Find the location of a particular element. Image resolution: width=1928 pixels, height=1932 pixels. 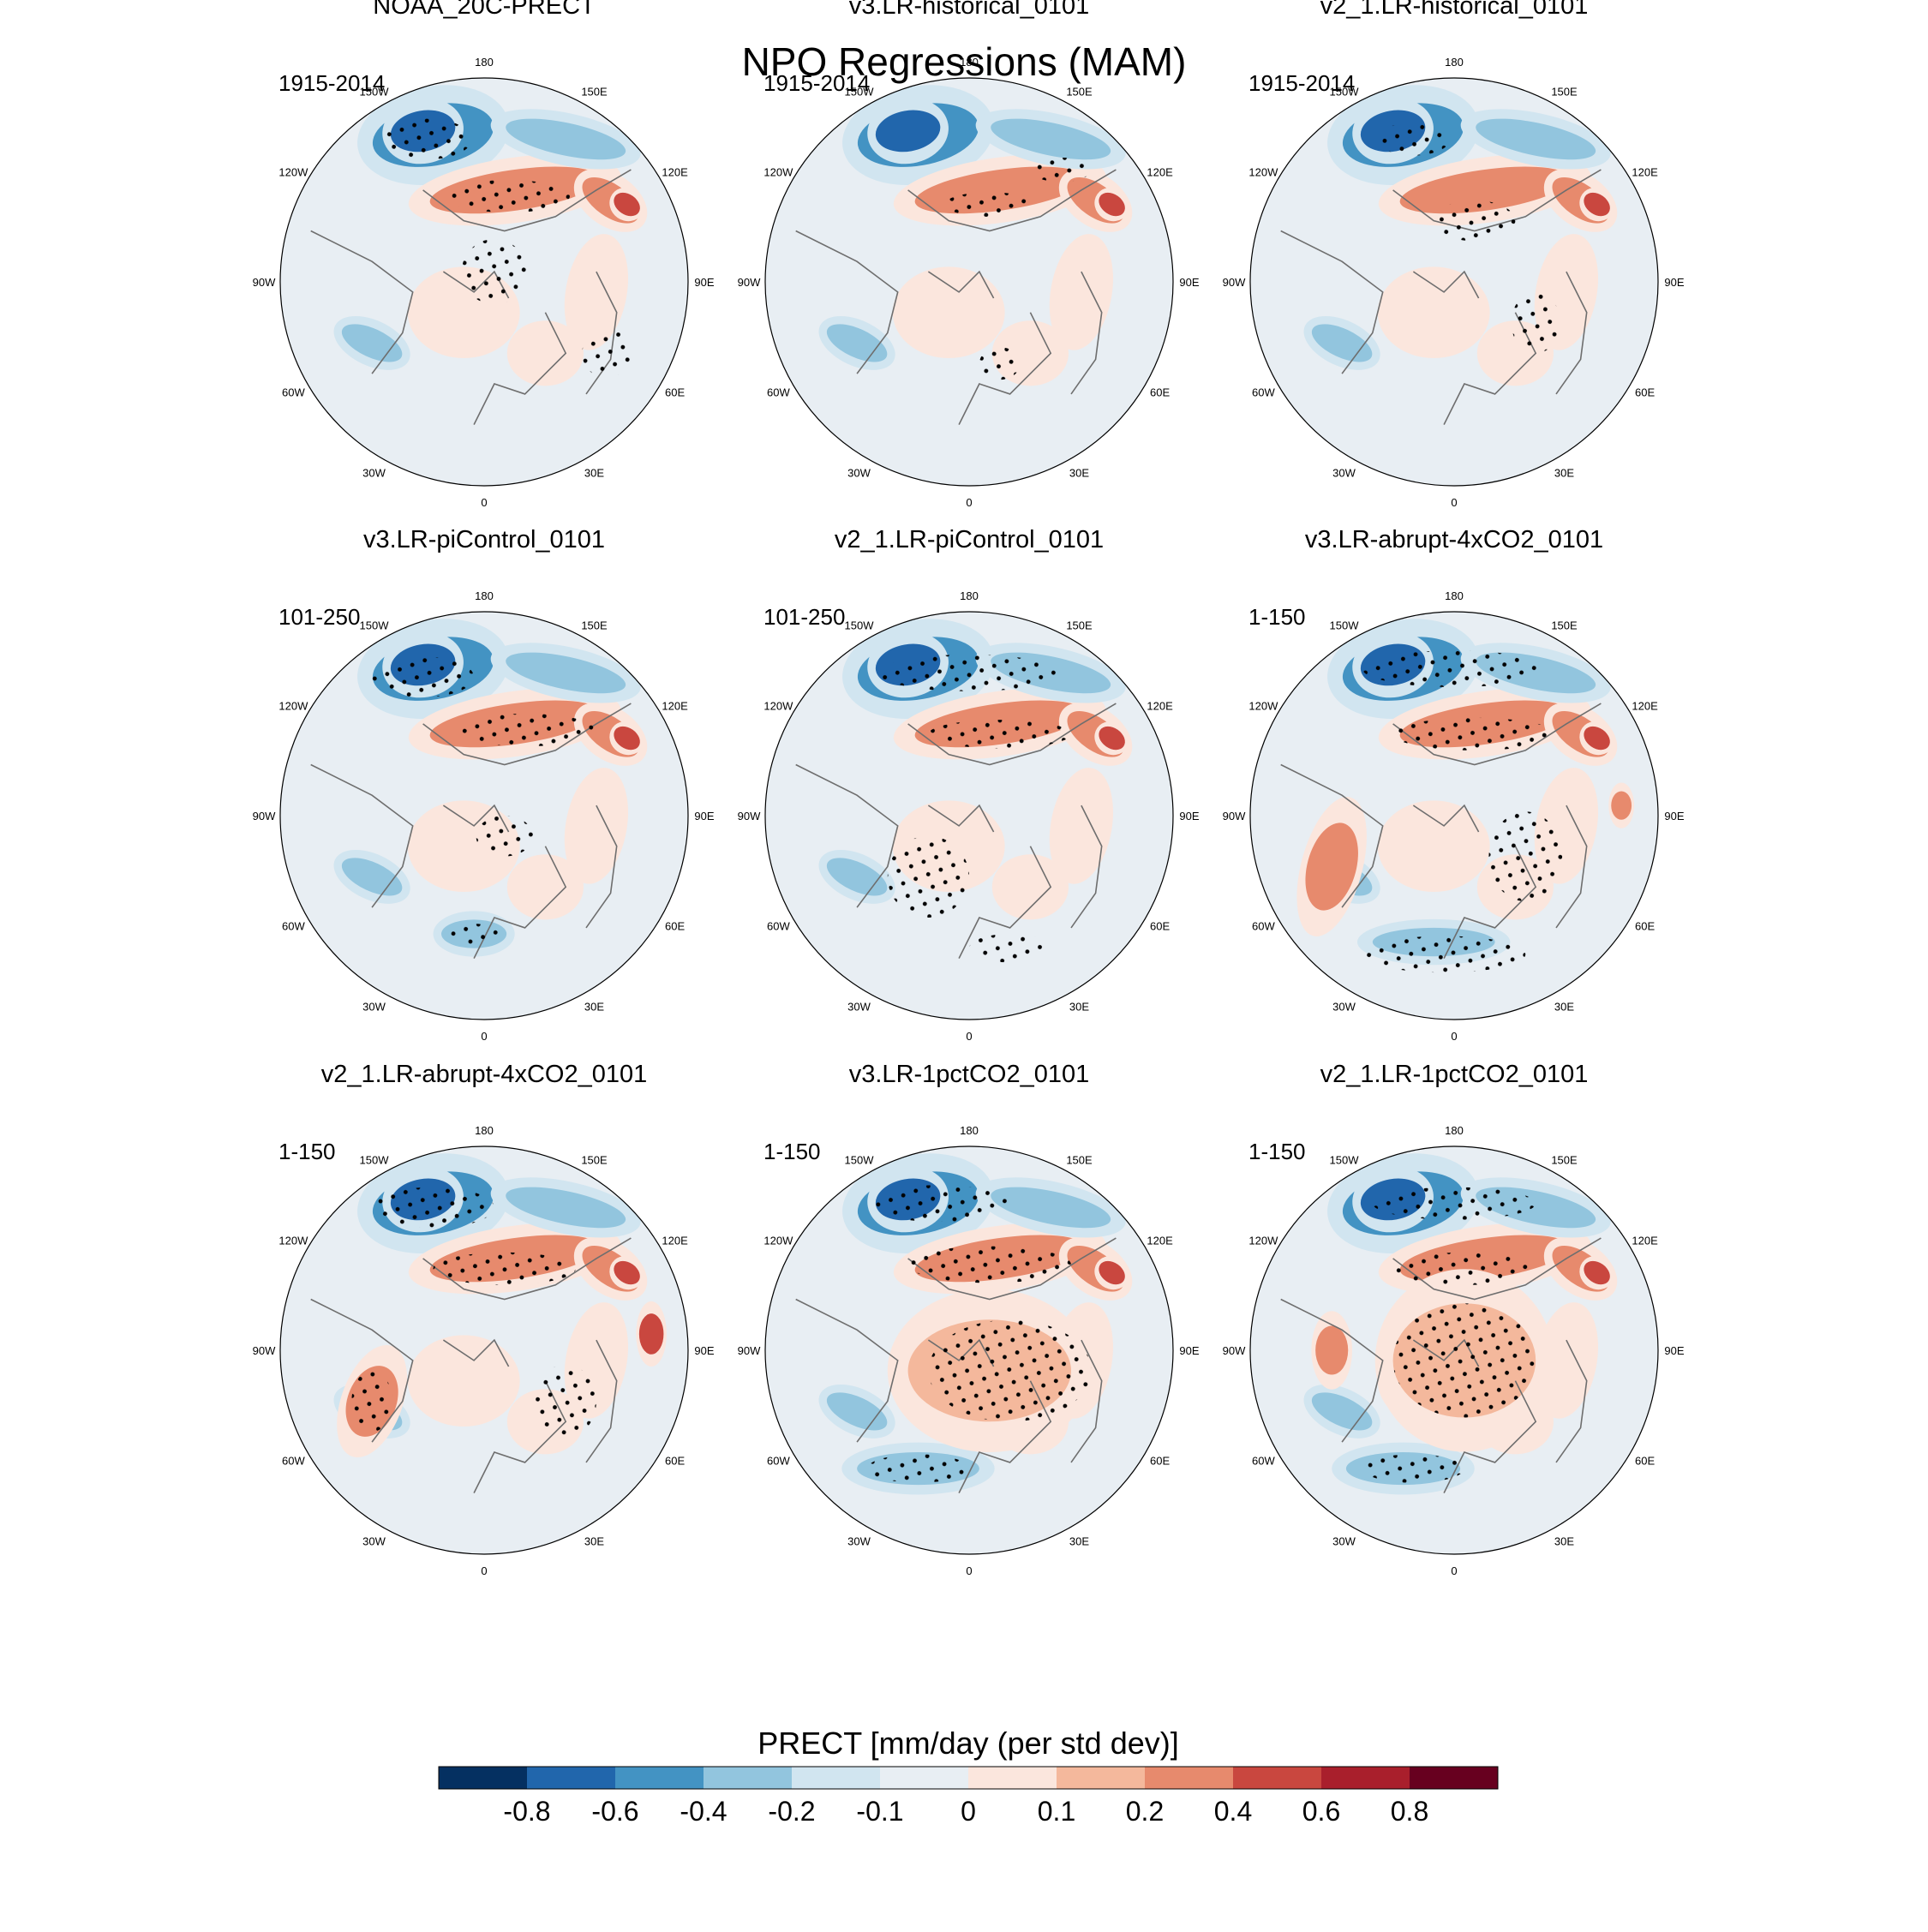

main-title: NPO Regressions (MAM) is located at coordinates (965, 61).